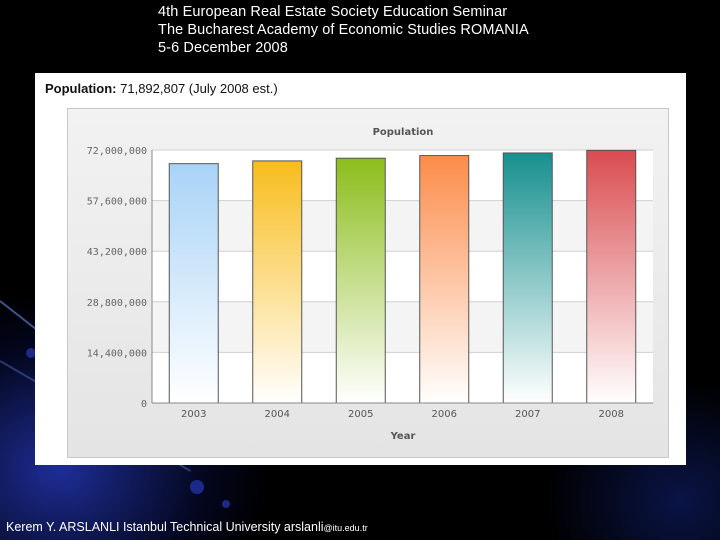 This screenshot has width=720, height=540. Describe the element at coordinates (611, 414) in the screenshot. I see `x-tick-label: 2008` at that location.